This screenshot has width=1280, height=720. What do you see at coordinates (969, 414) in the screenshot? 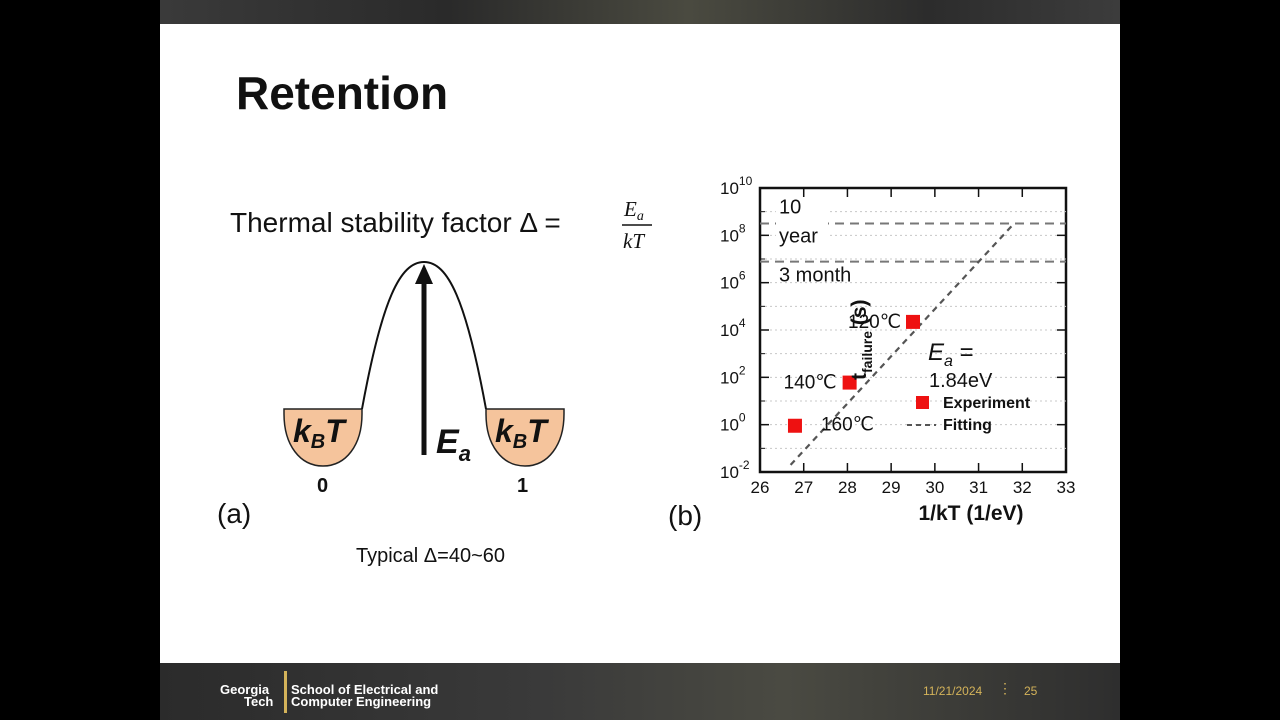
I see `legend: Experiment Fitting` at bounding box center [969, 414].